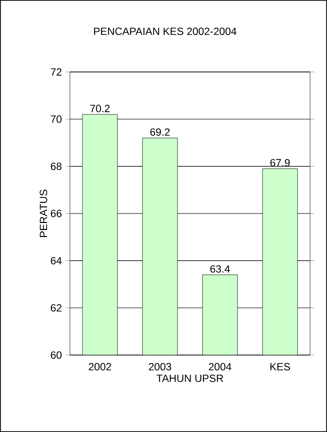 The width and height of the screenshot is (327, 432). I want to click on x-tick-label: 2003, so click(160, 366).